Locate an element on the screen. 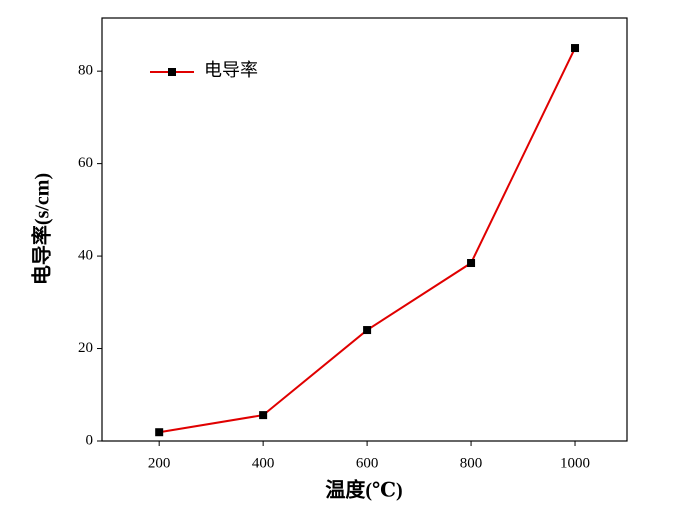  legend-item: 电导率 is located at coordinates (204, 70).